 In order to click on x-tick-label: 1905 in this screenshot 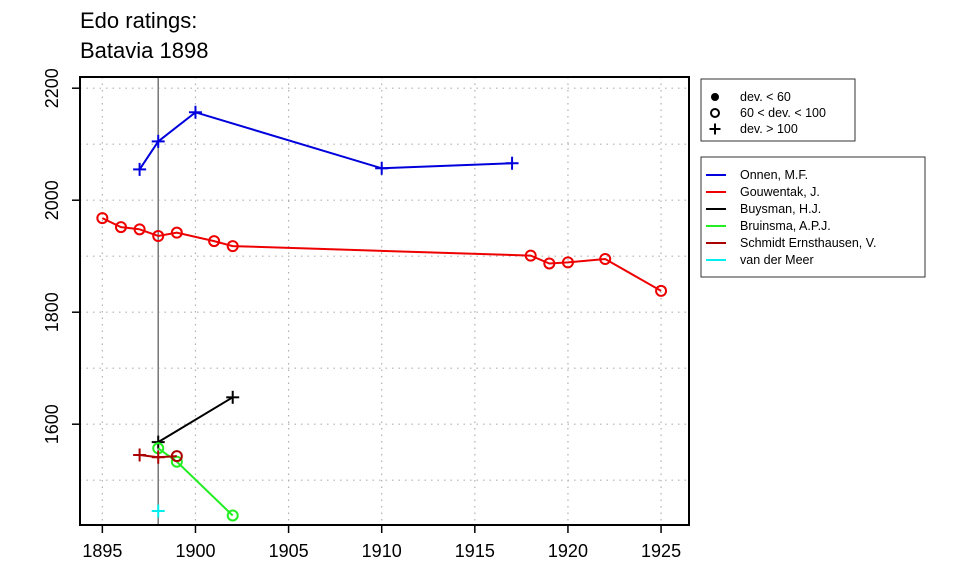, I will do `click(289, 551)`.